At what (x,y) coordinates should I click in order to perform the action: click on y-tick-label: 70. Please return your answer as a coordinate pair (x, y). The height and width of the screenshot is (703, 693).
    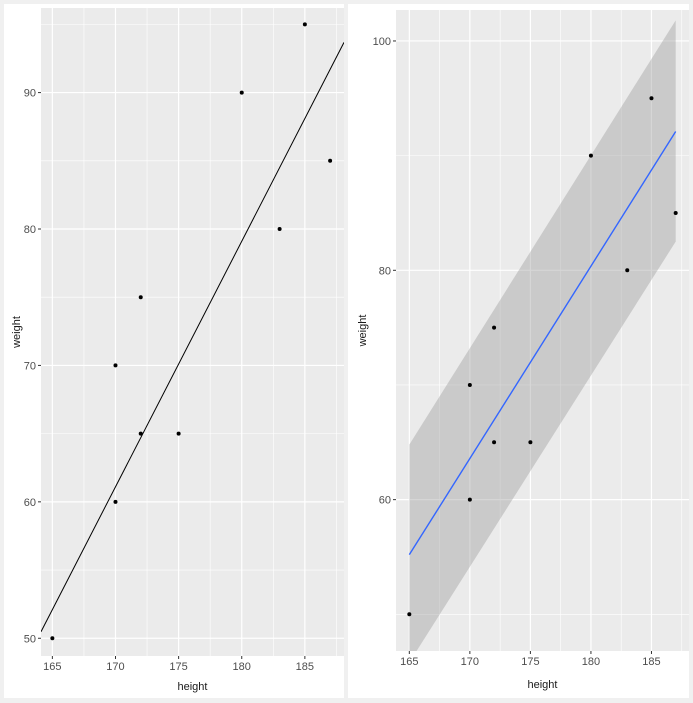
    Looking at the image, I should click on (30, 366).